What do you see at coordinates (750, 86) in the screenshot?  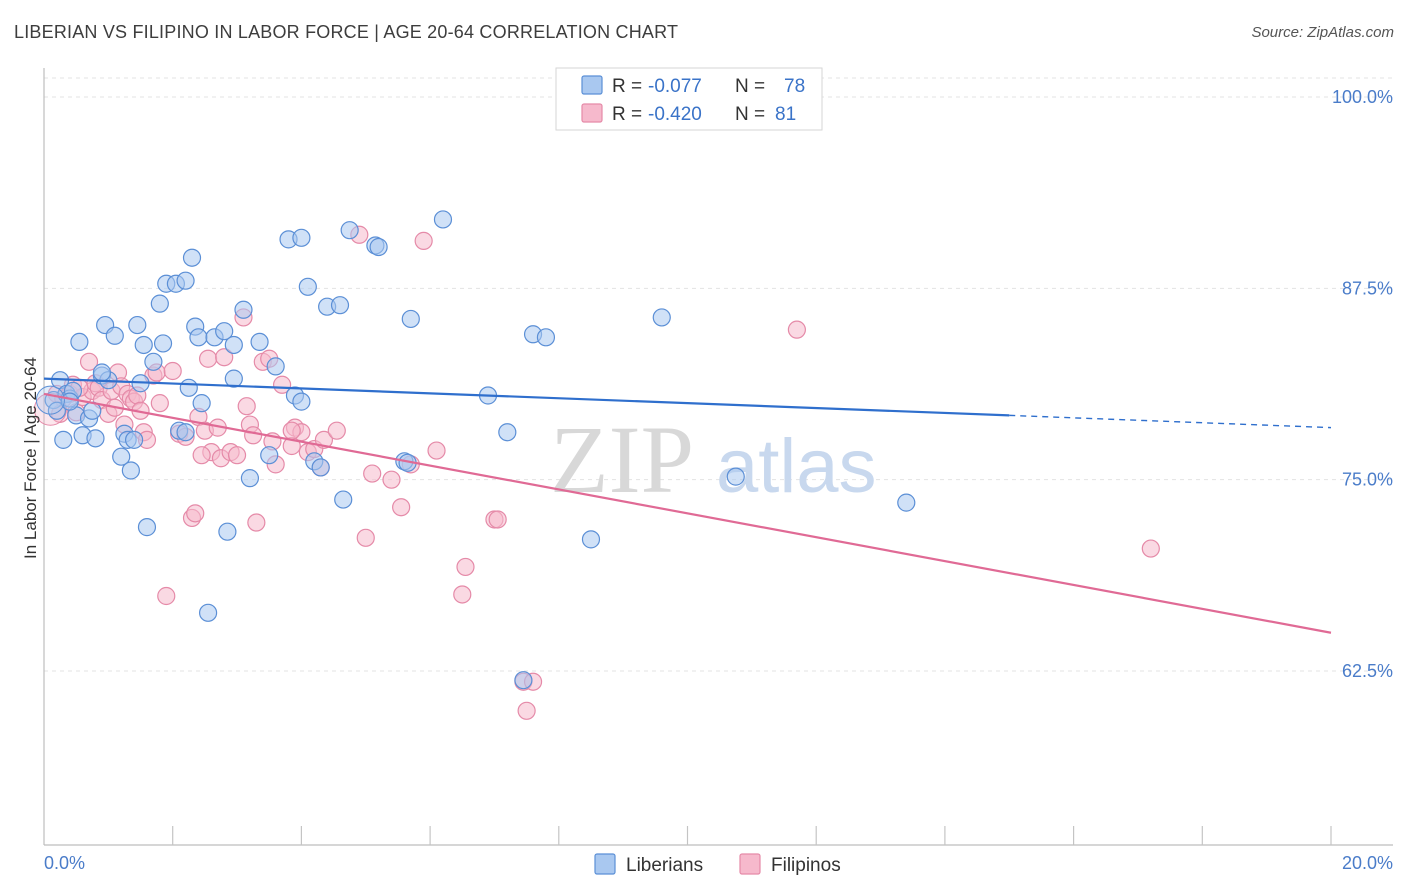 I see `legend-n-label-1: N =` at bounding box center [750, 86].